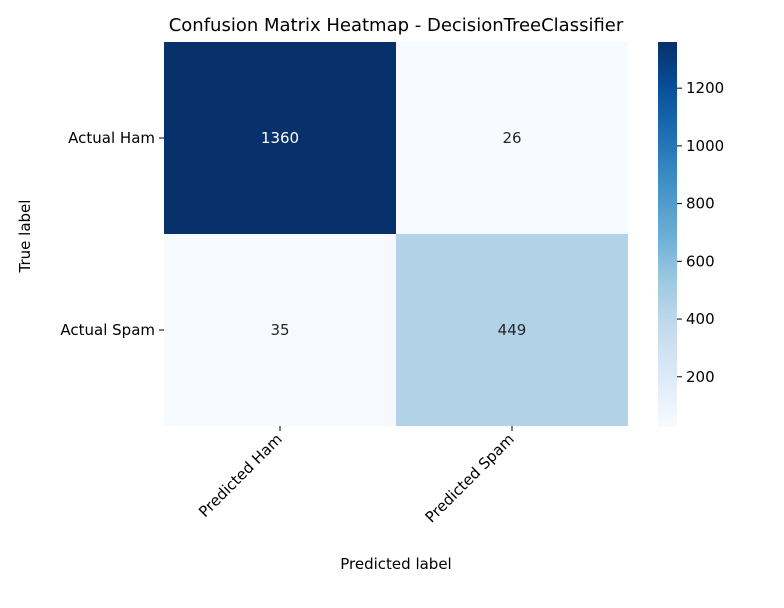 This screenshot has height=608, width=784. Describe the element at coordinates (667, 234) in the screenshot. I see `colorbar` at that location.